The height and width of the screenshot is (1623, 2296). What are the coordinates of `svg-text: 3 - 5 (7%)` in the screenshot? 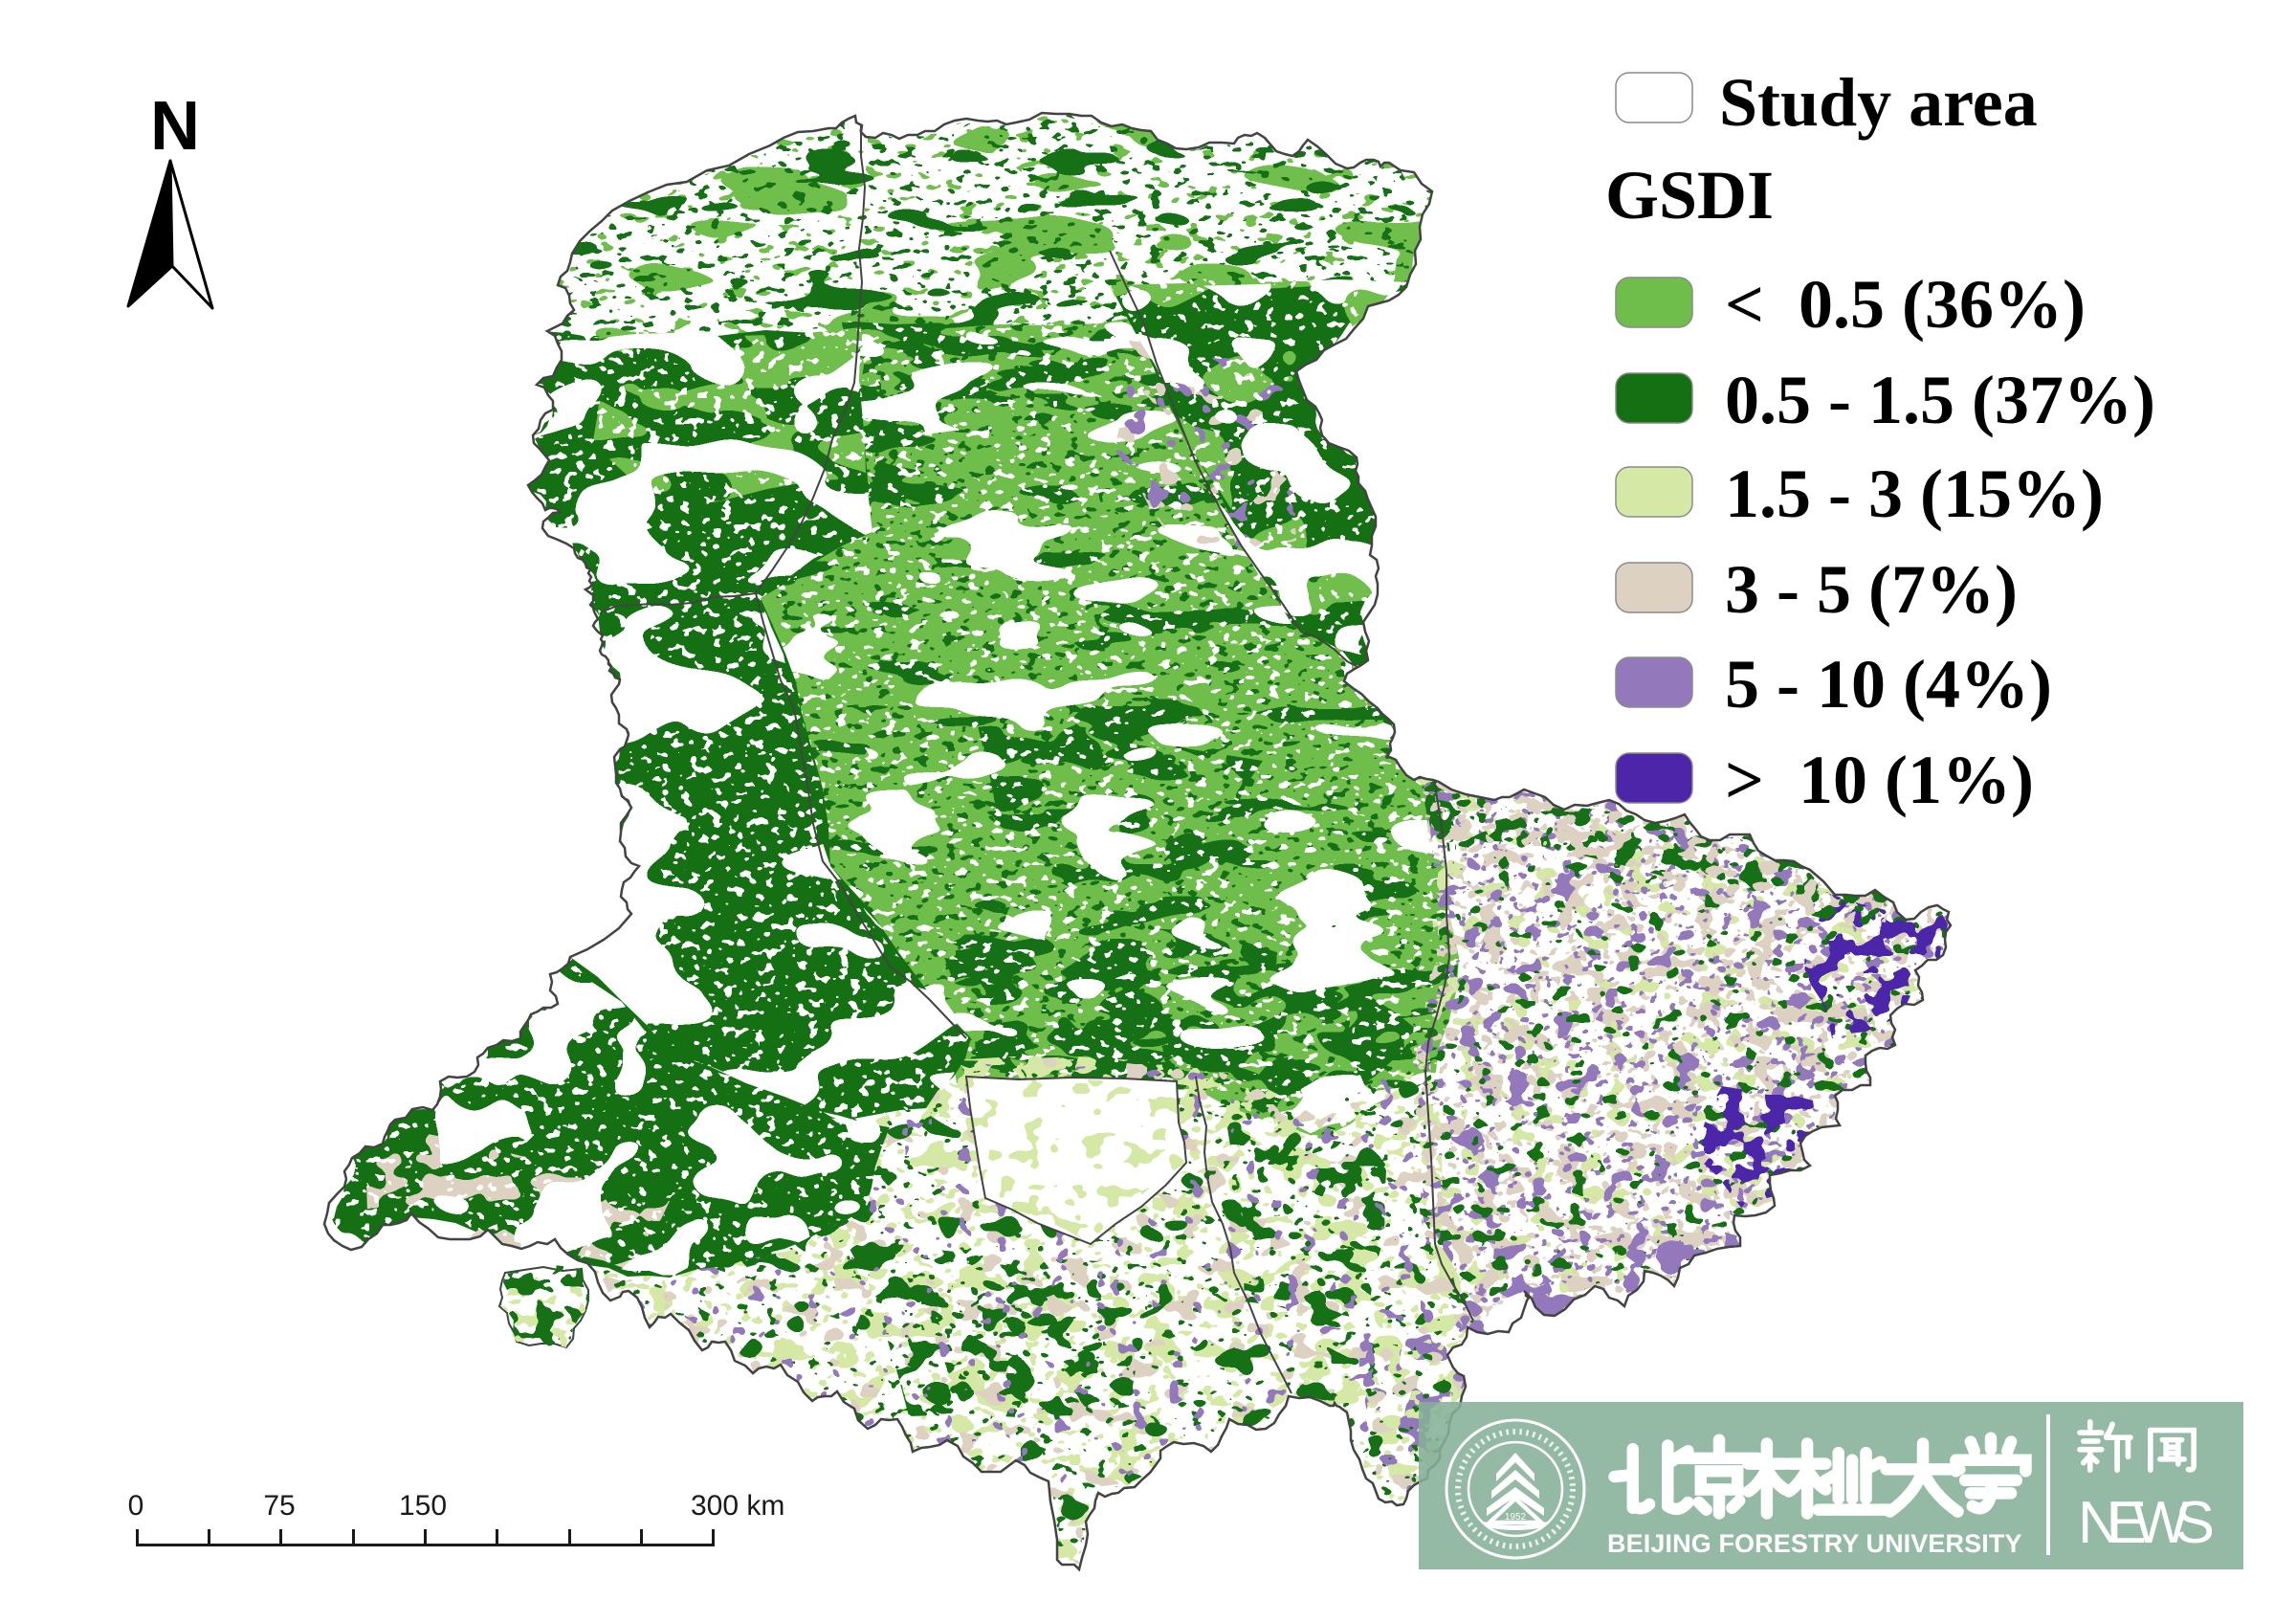 It's located at (1871, 589).